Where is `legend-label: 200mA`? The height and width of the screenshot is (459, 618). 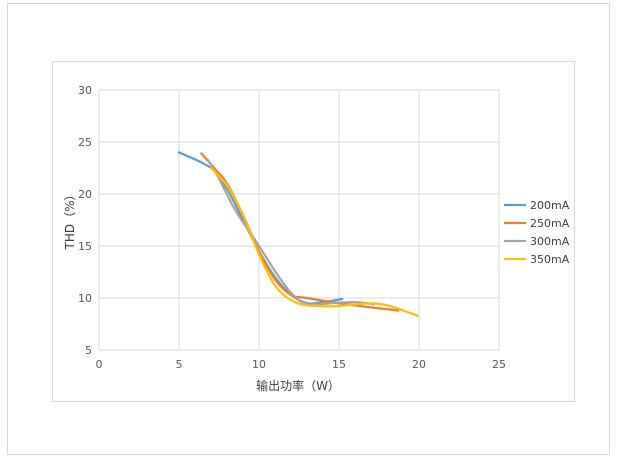 legend-label: 200mA is located at coordinates (550, 205).